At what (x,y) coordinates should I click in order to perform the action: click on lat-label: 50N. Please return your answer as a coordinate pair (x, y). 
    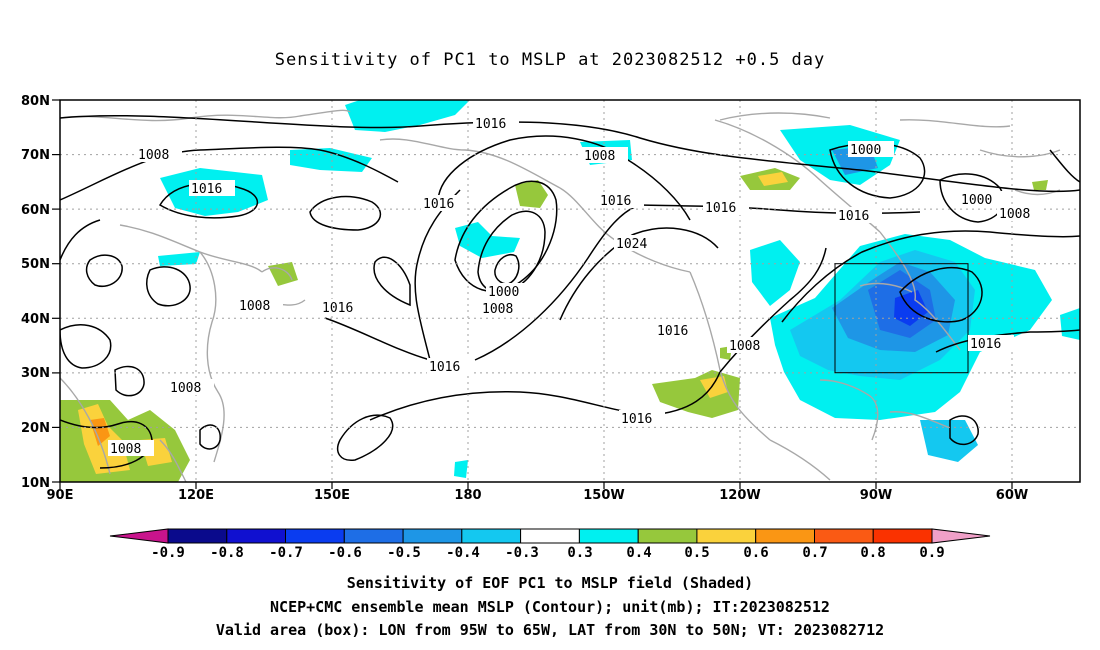
    Looking at the image, I should click on (35, 264).